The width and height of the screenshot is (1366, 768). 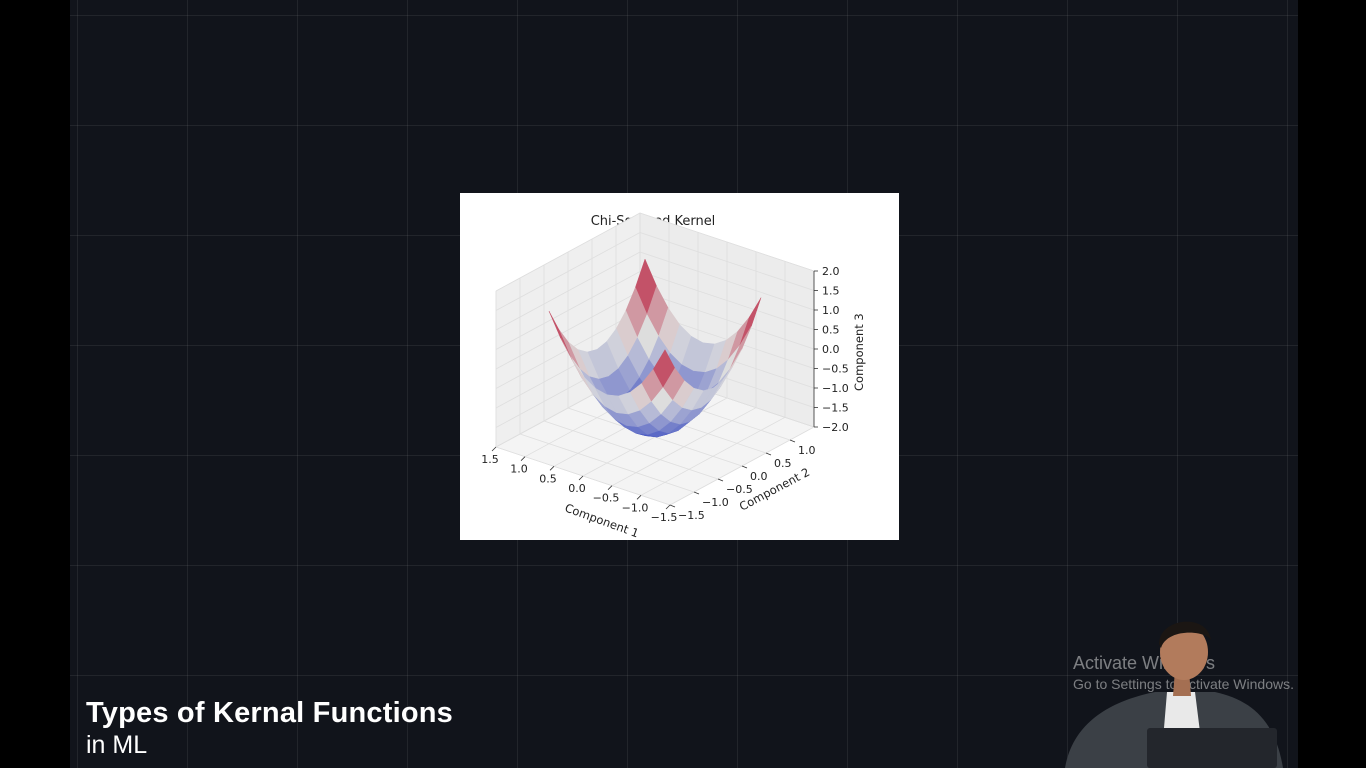 What do you see at coordinates (831, 349) in the screenshot?
I see `z-tick-label: 0.0` at bounding box center [831, 349].